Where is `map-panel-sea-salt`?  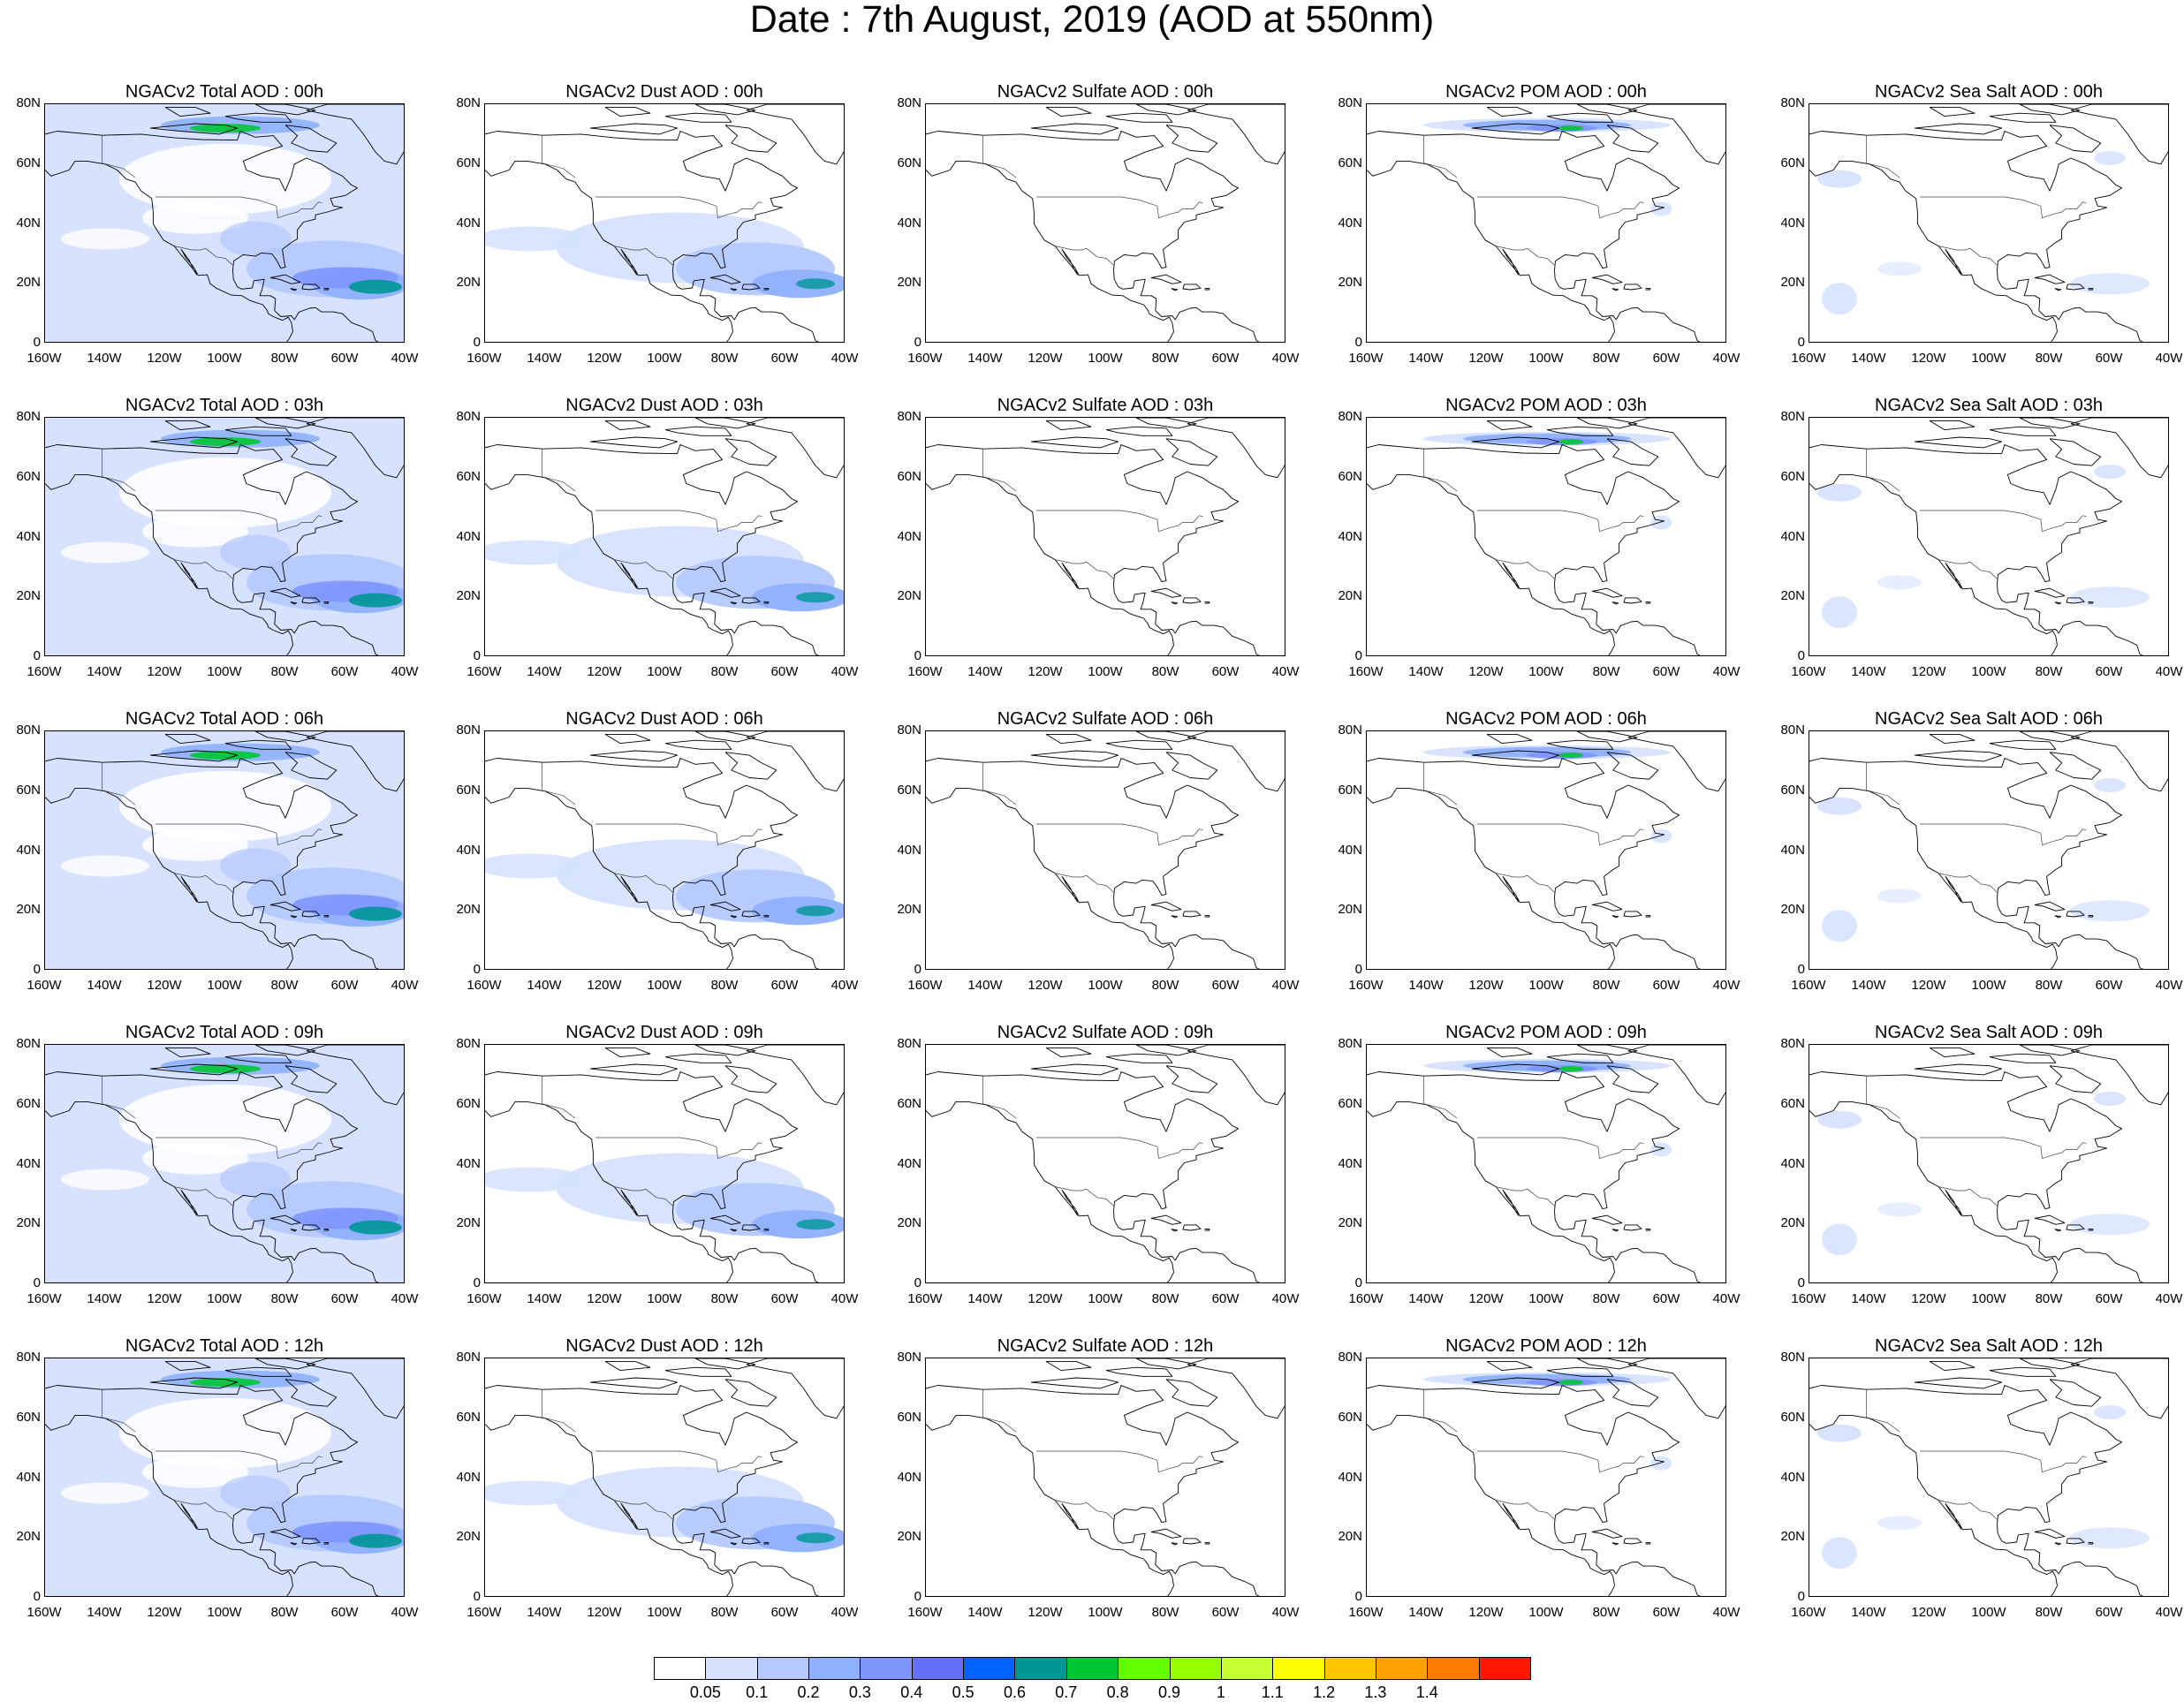
map-panel-sea-salt is located at coordinates (1989, 850).